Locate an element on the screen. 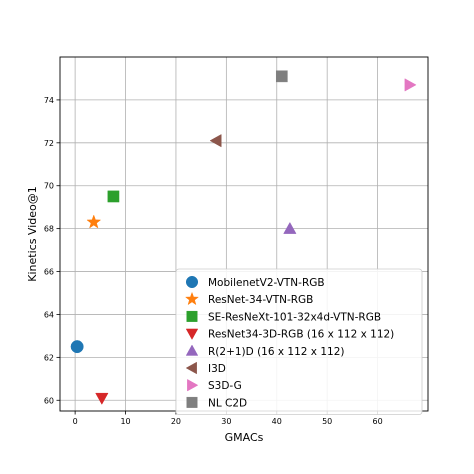 The width and height of the screenshot is (474, 474). x-tick-label: 30 is located at coordinates (226, 421).